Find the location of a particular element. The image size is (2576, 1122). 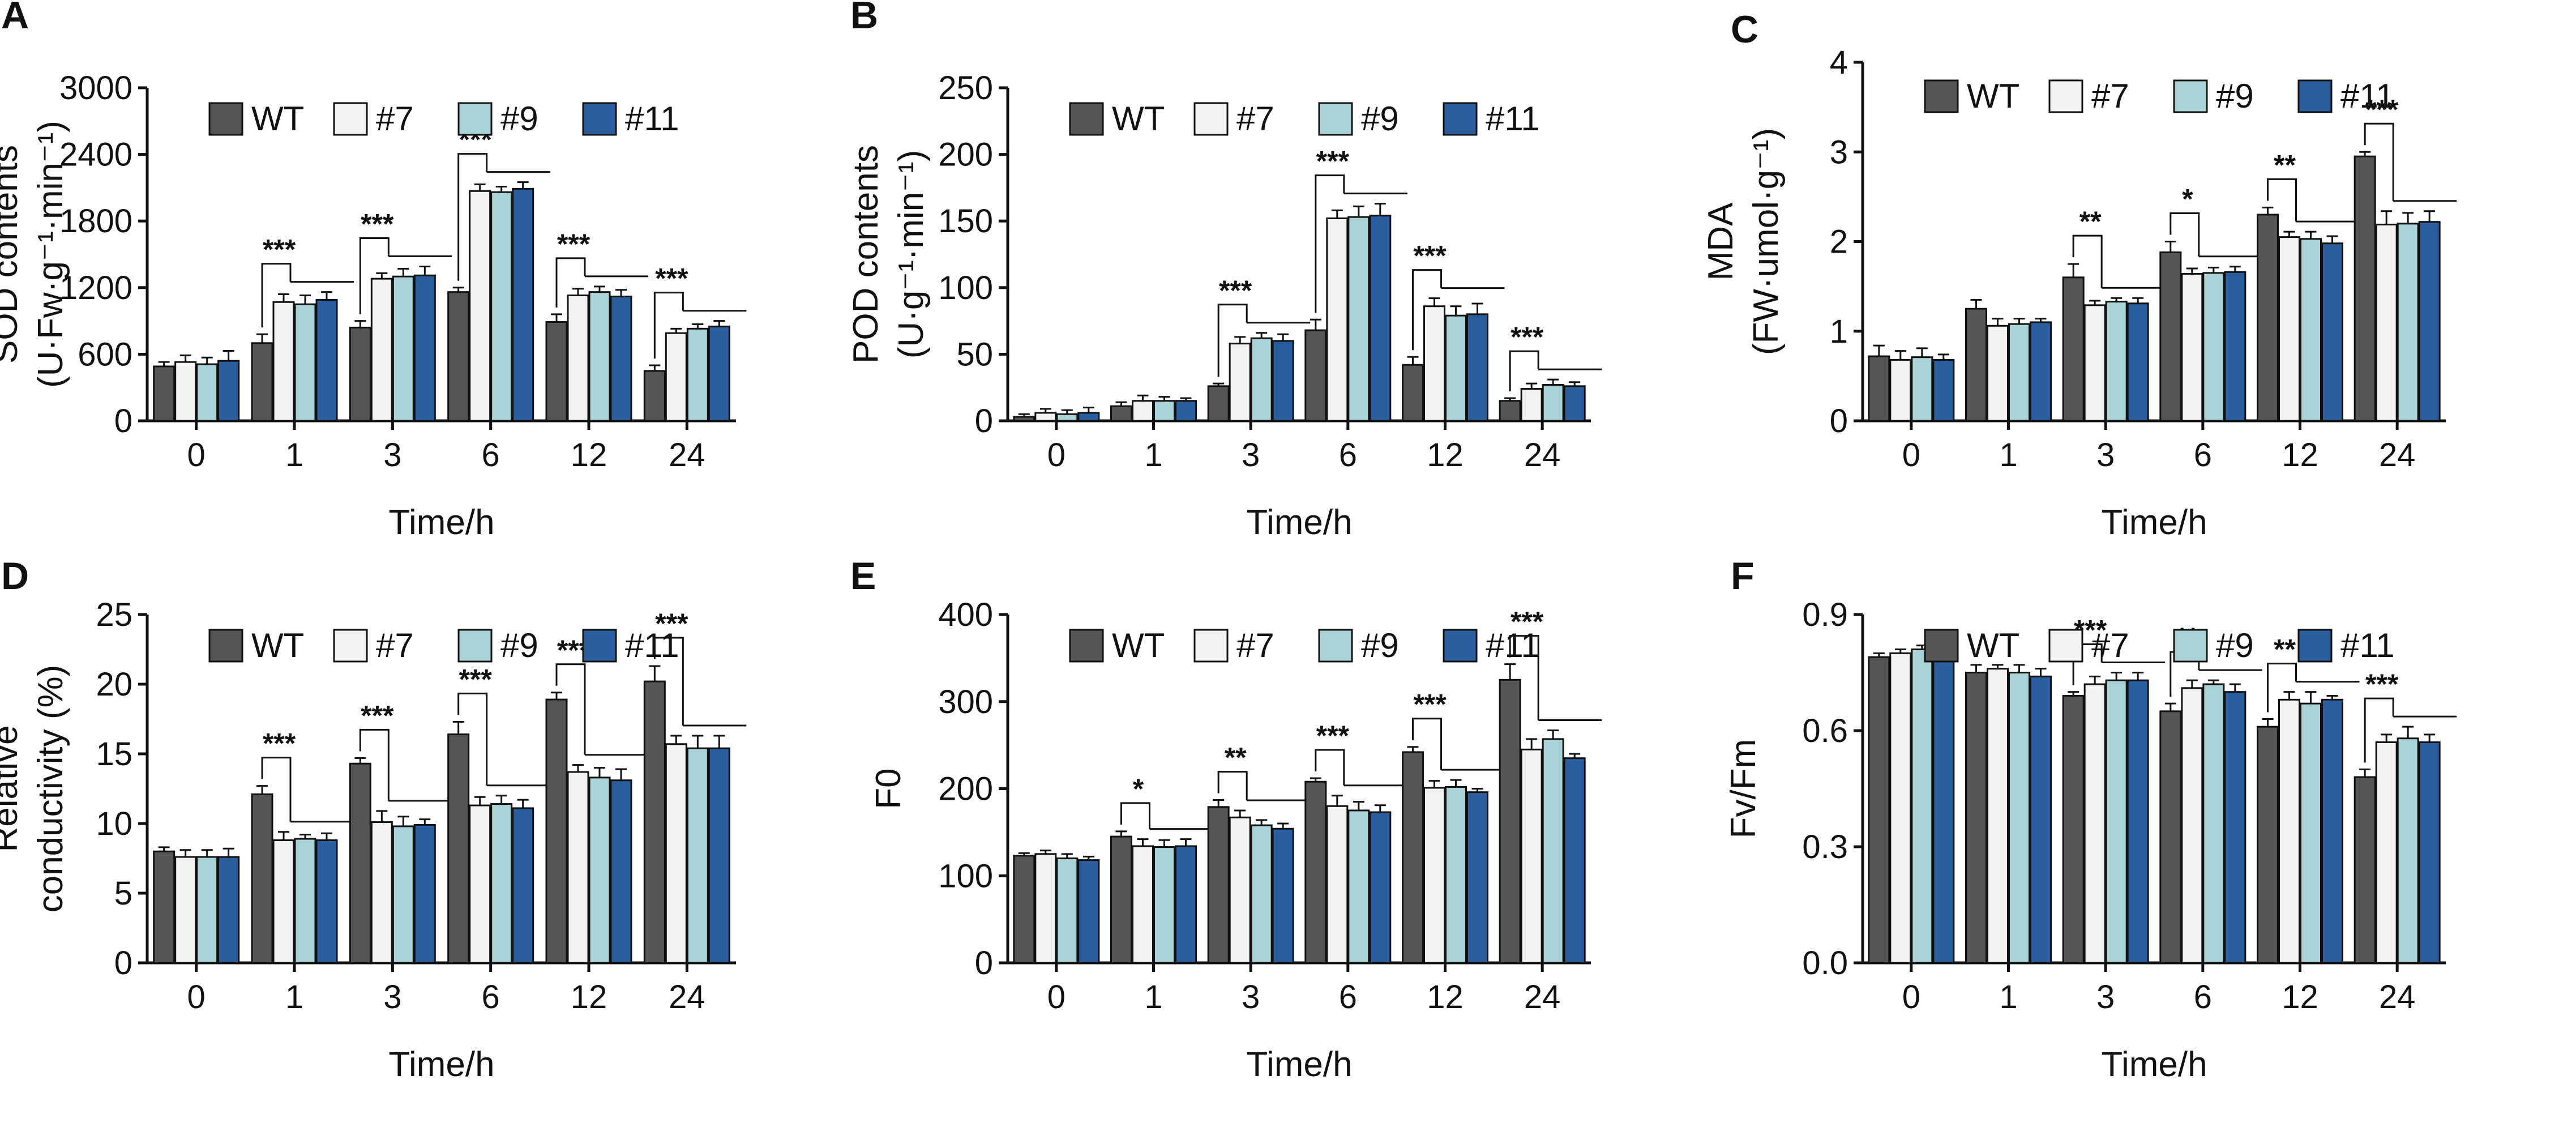

y-tick-label: 5 is located at coordinates (123, 893).